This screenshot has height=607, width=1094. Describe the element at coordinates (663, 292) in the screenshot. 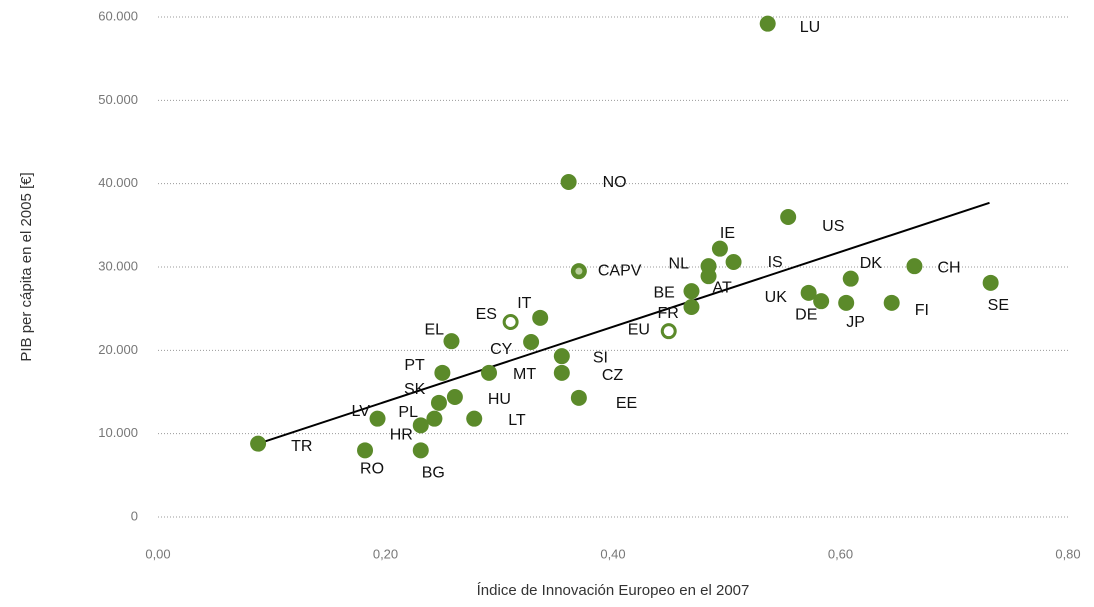

I see `point-label: BE` at that location.